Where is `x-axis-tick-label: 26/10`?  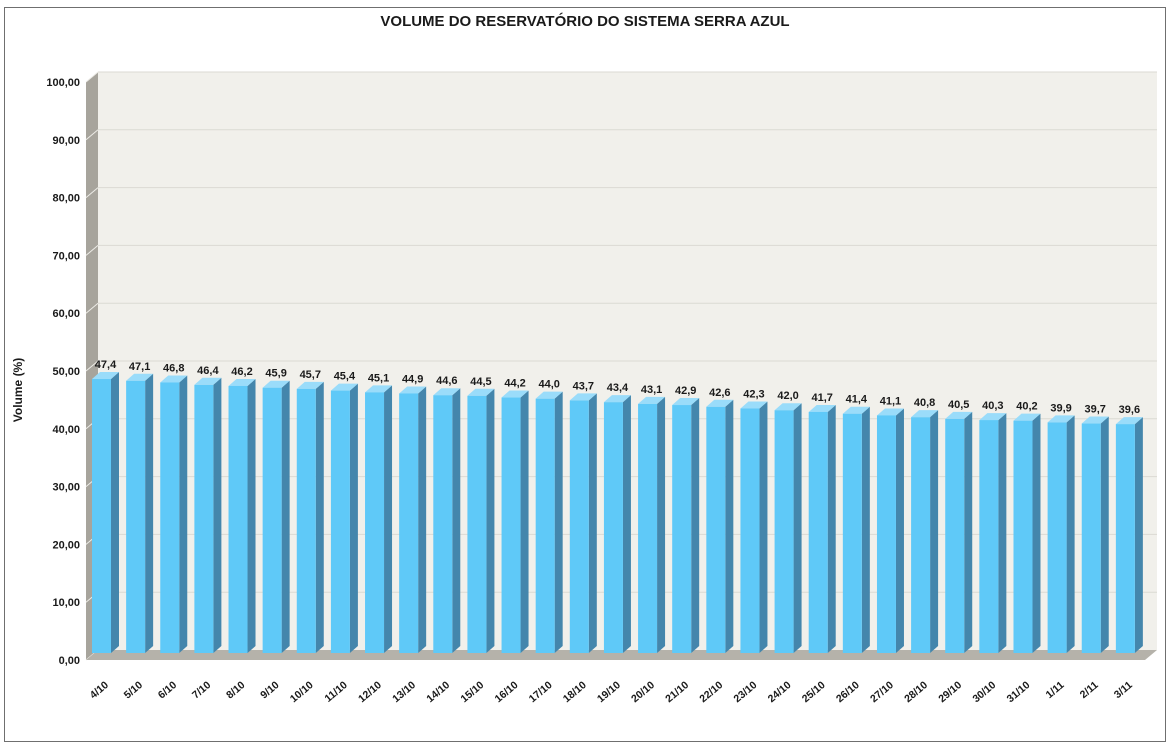 x-axis-tick-label: 26/10 is located at coordinates (848, 692).